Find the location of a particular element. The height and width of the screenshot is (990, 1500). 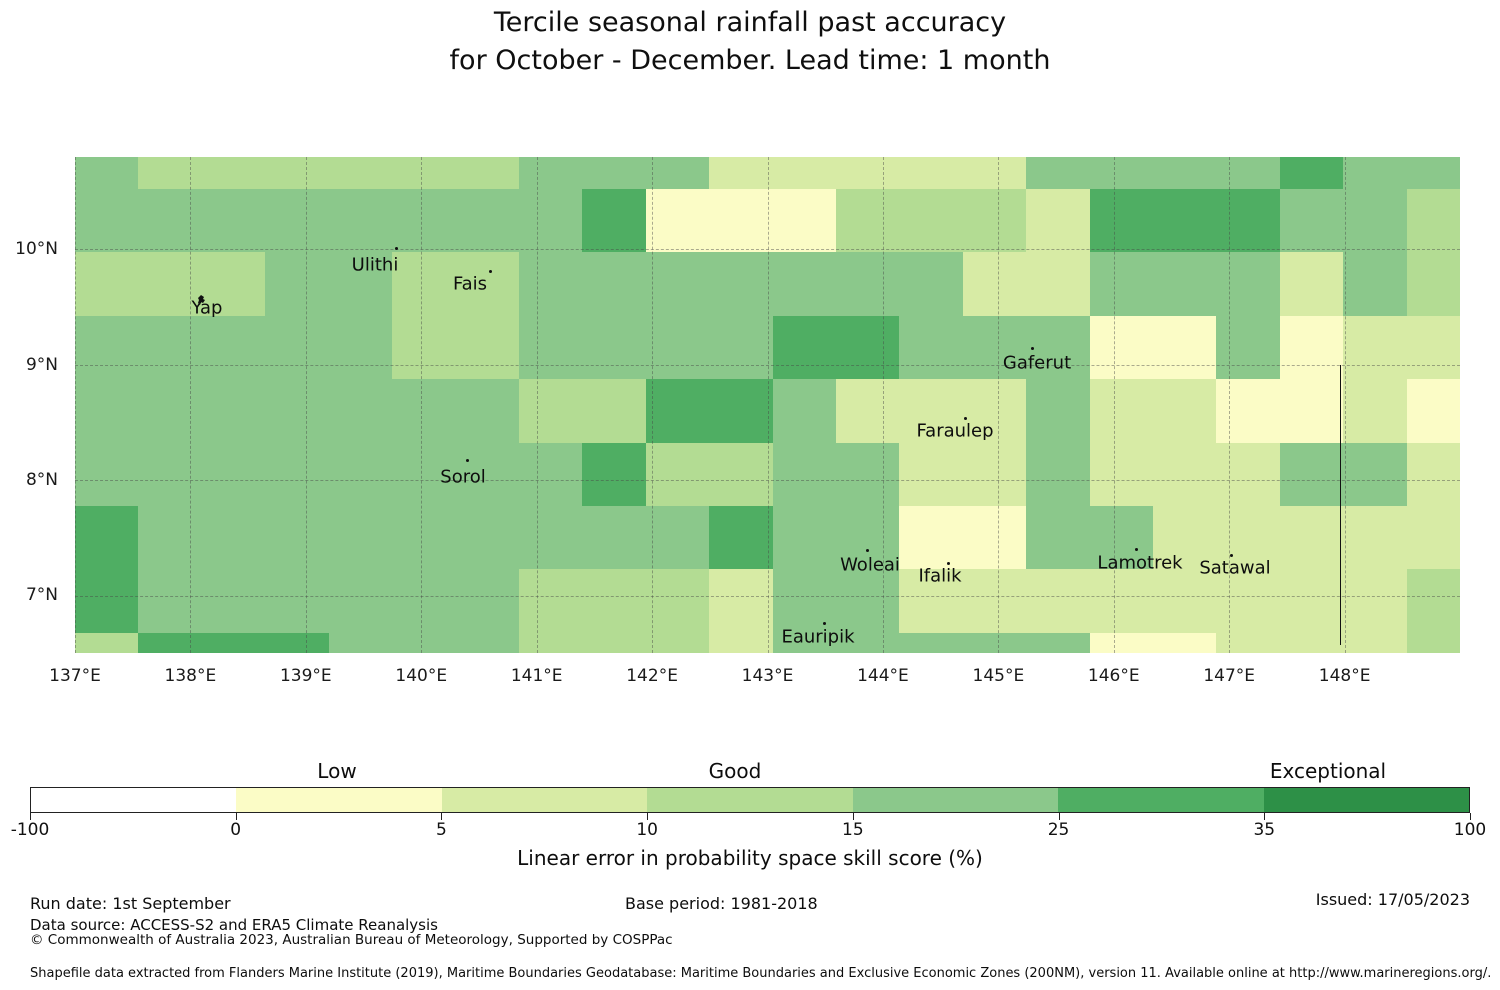

y-axis-tick-label: 7°N is located at coordinates (41, 595).